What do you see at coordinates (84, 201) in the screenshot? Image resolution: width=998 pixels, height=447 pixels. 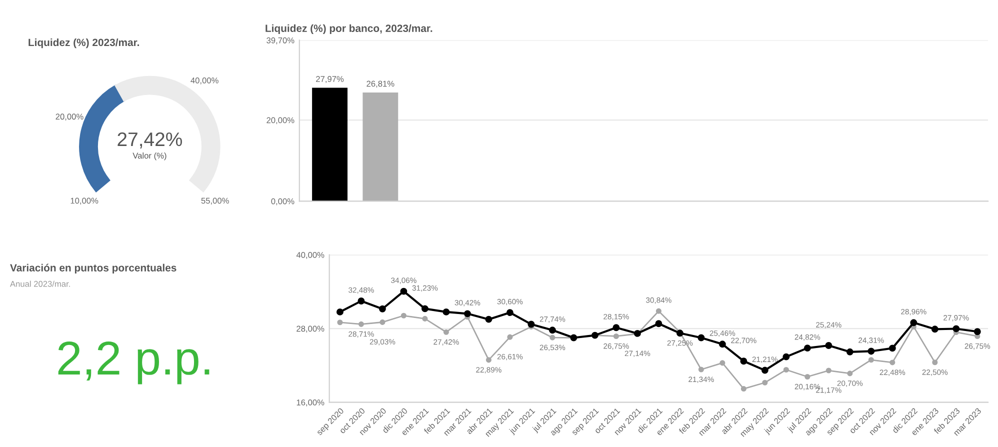 I see `text: 10,00%` at bounding box center [84, 201].